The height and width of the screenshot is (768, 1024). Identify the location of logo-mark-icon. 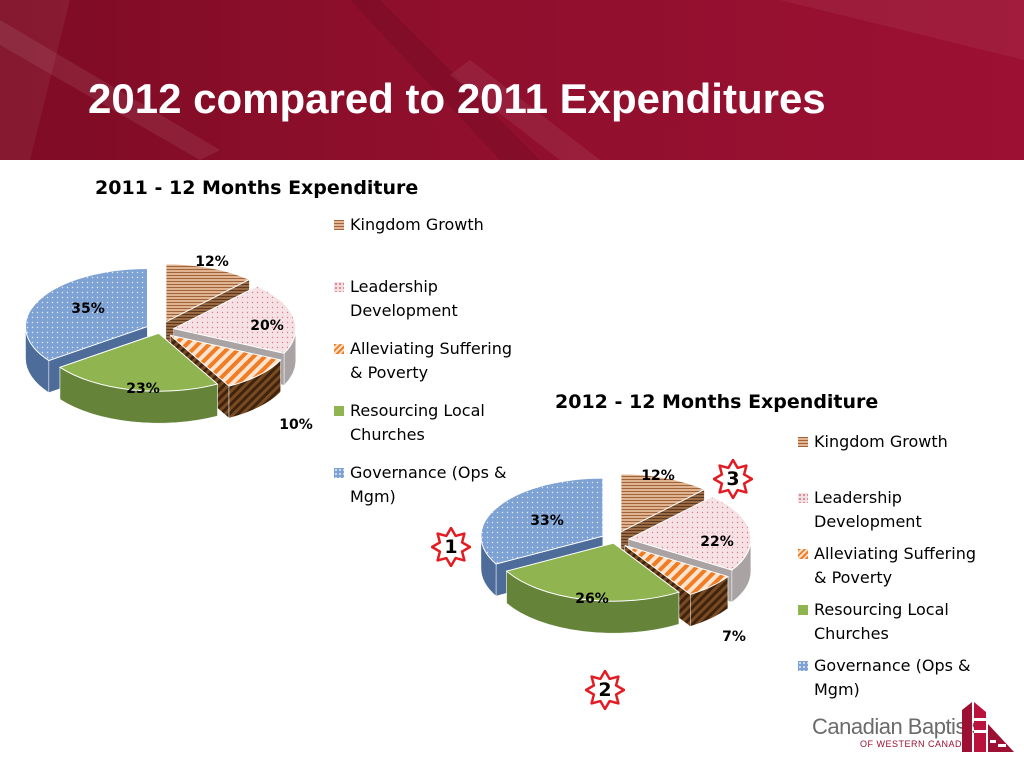
(988, 727).